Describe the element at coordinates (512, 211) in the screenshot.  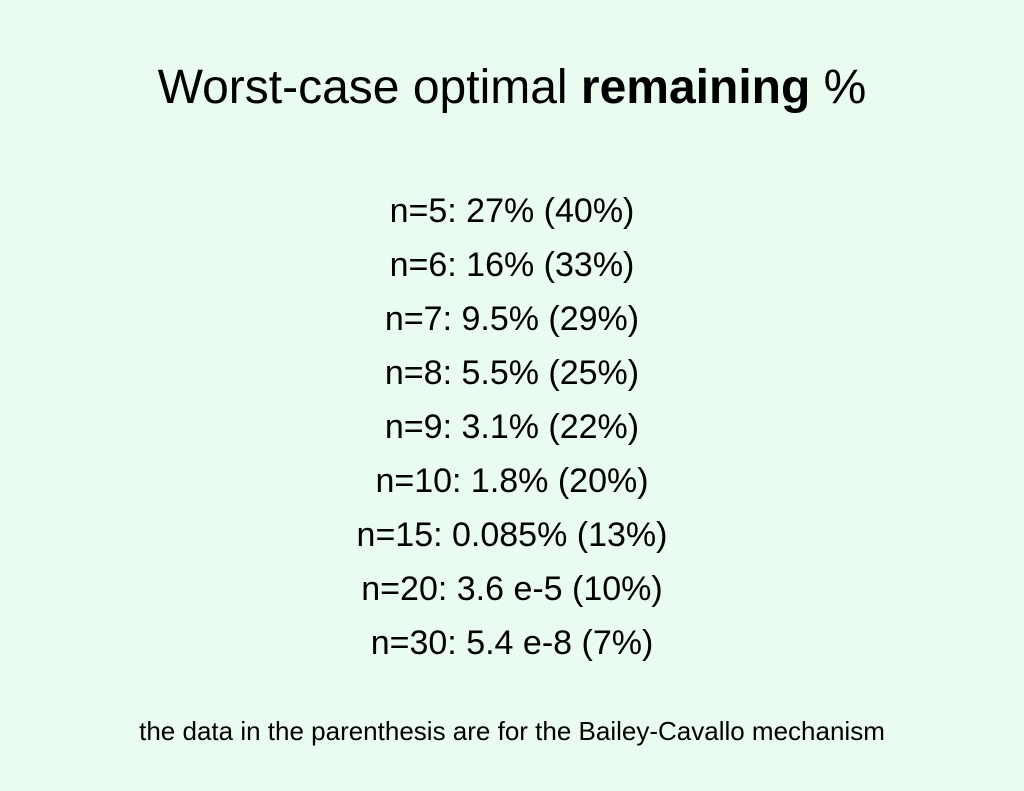
I see `result-n5: n=5: 27% (40%)` at that location.